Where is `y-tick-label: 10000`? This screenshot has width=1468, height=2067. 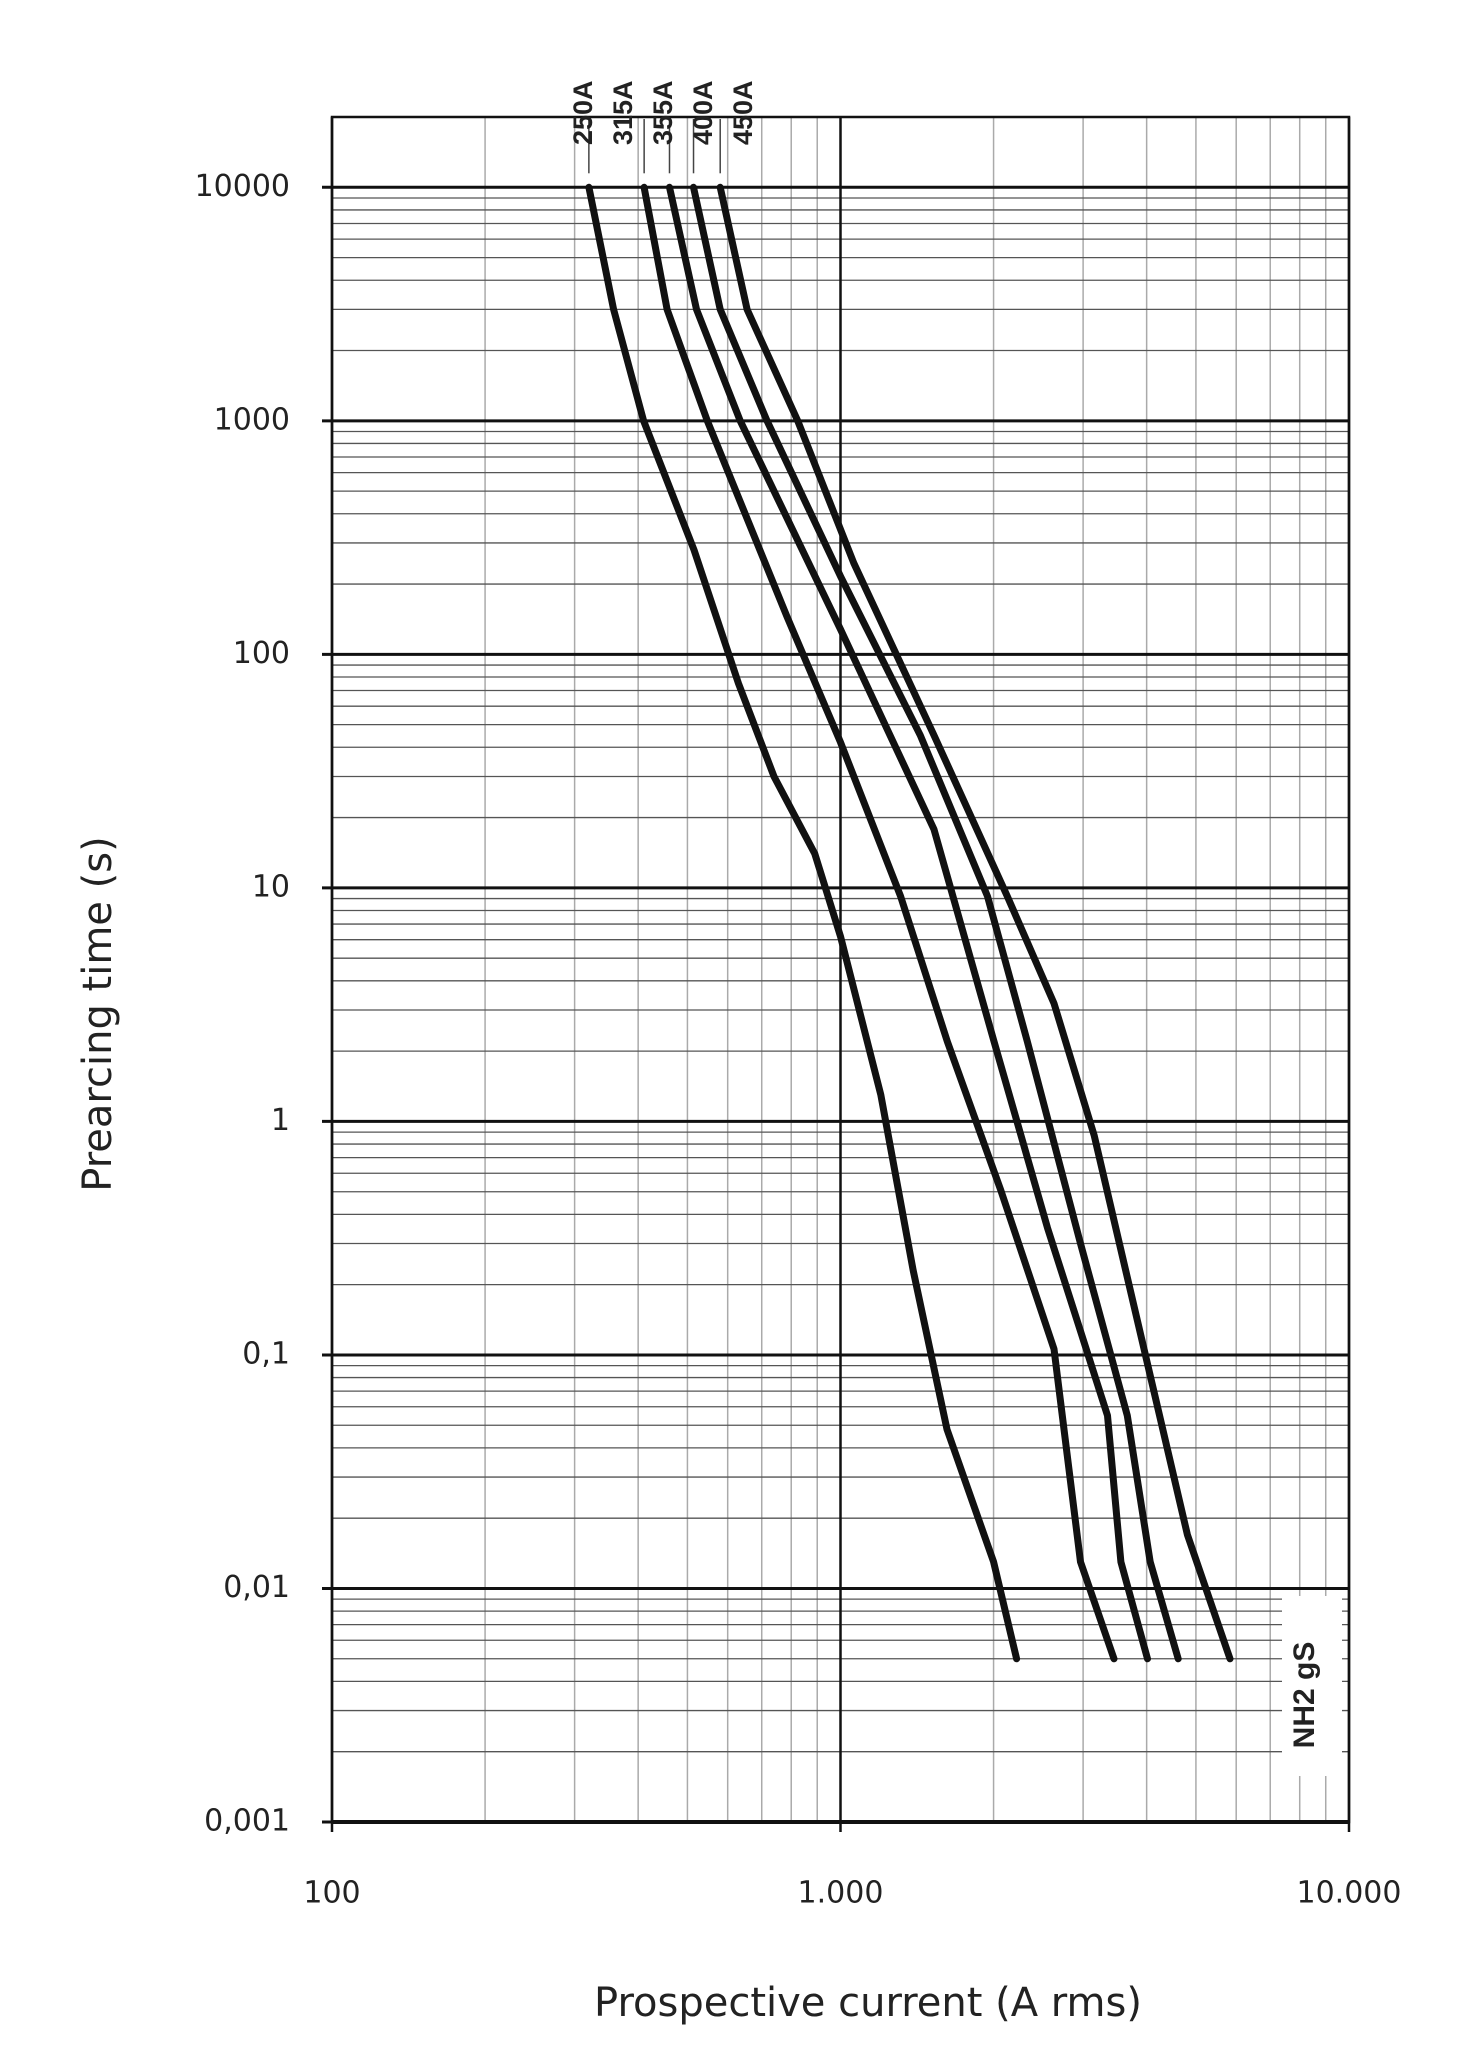
y-tick-label: 10000 is located at coordinates (242, 186).